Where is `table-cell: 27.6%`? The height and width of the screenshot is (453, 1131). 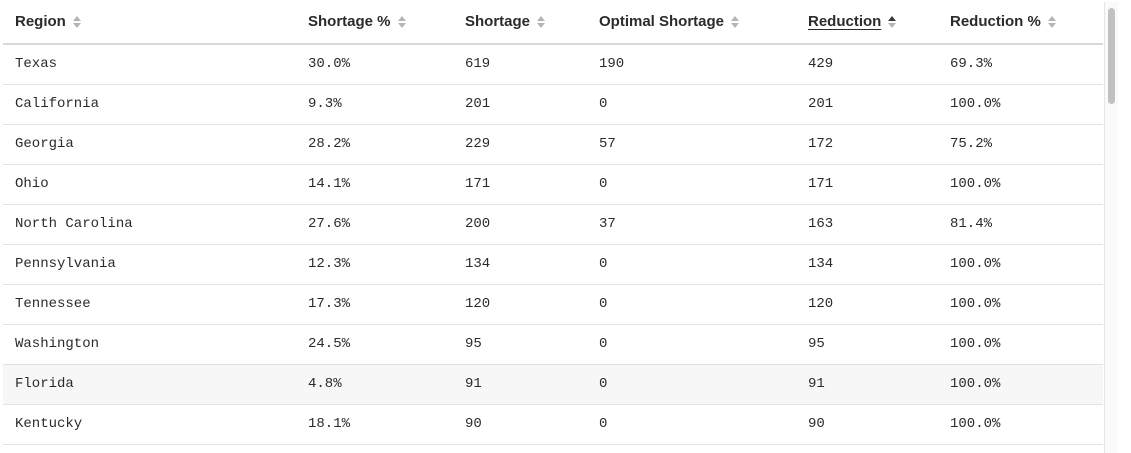
table-cell: 27.6% is located at coordinates (374, 224).